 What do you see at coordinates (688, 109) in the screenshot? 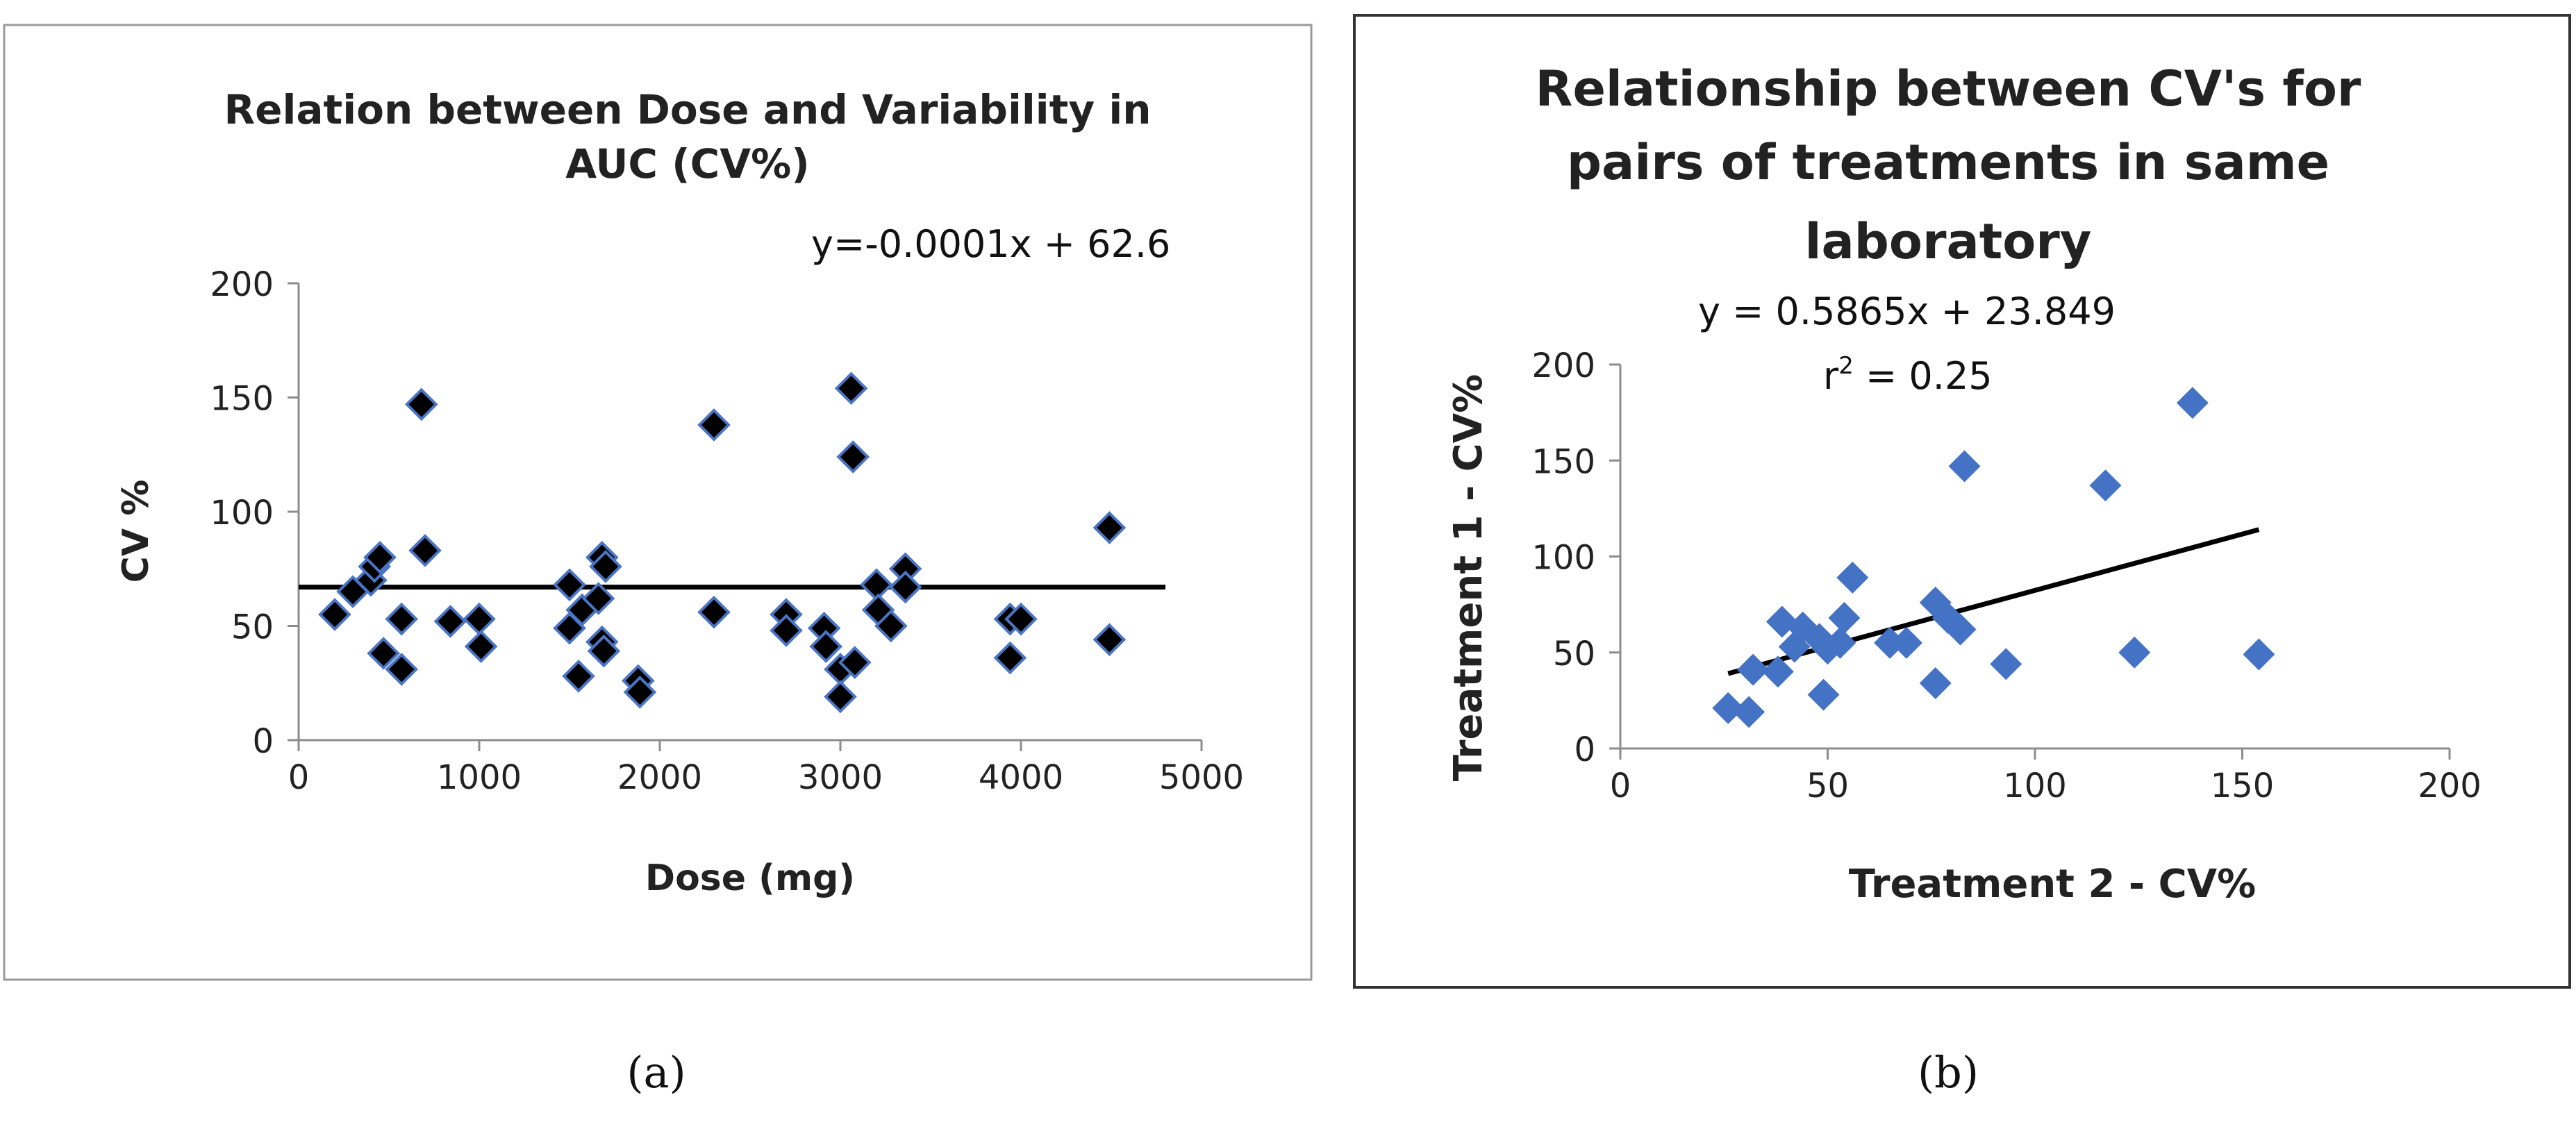
I see `panel-a-title-line-1: Relation between Dose and Variability in` at bounding box center [688, 109].